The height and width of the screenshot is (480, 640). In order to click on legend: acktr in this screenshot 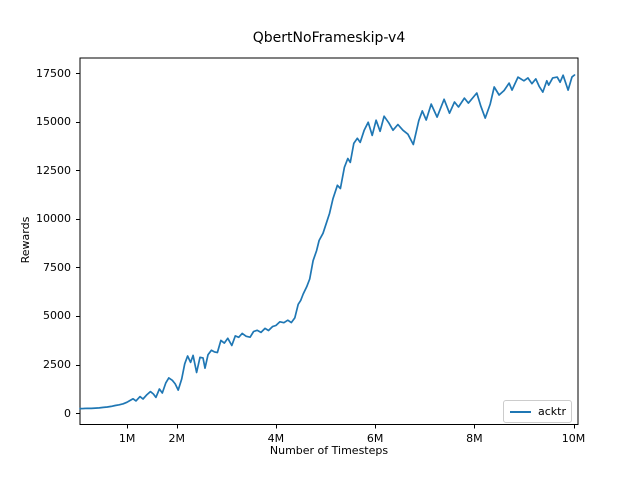, I will do `click(537, 411)`.